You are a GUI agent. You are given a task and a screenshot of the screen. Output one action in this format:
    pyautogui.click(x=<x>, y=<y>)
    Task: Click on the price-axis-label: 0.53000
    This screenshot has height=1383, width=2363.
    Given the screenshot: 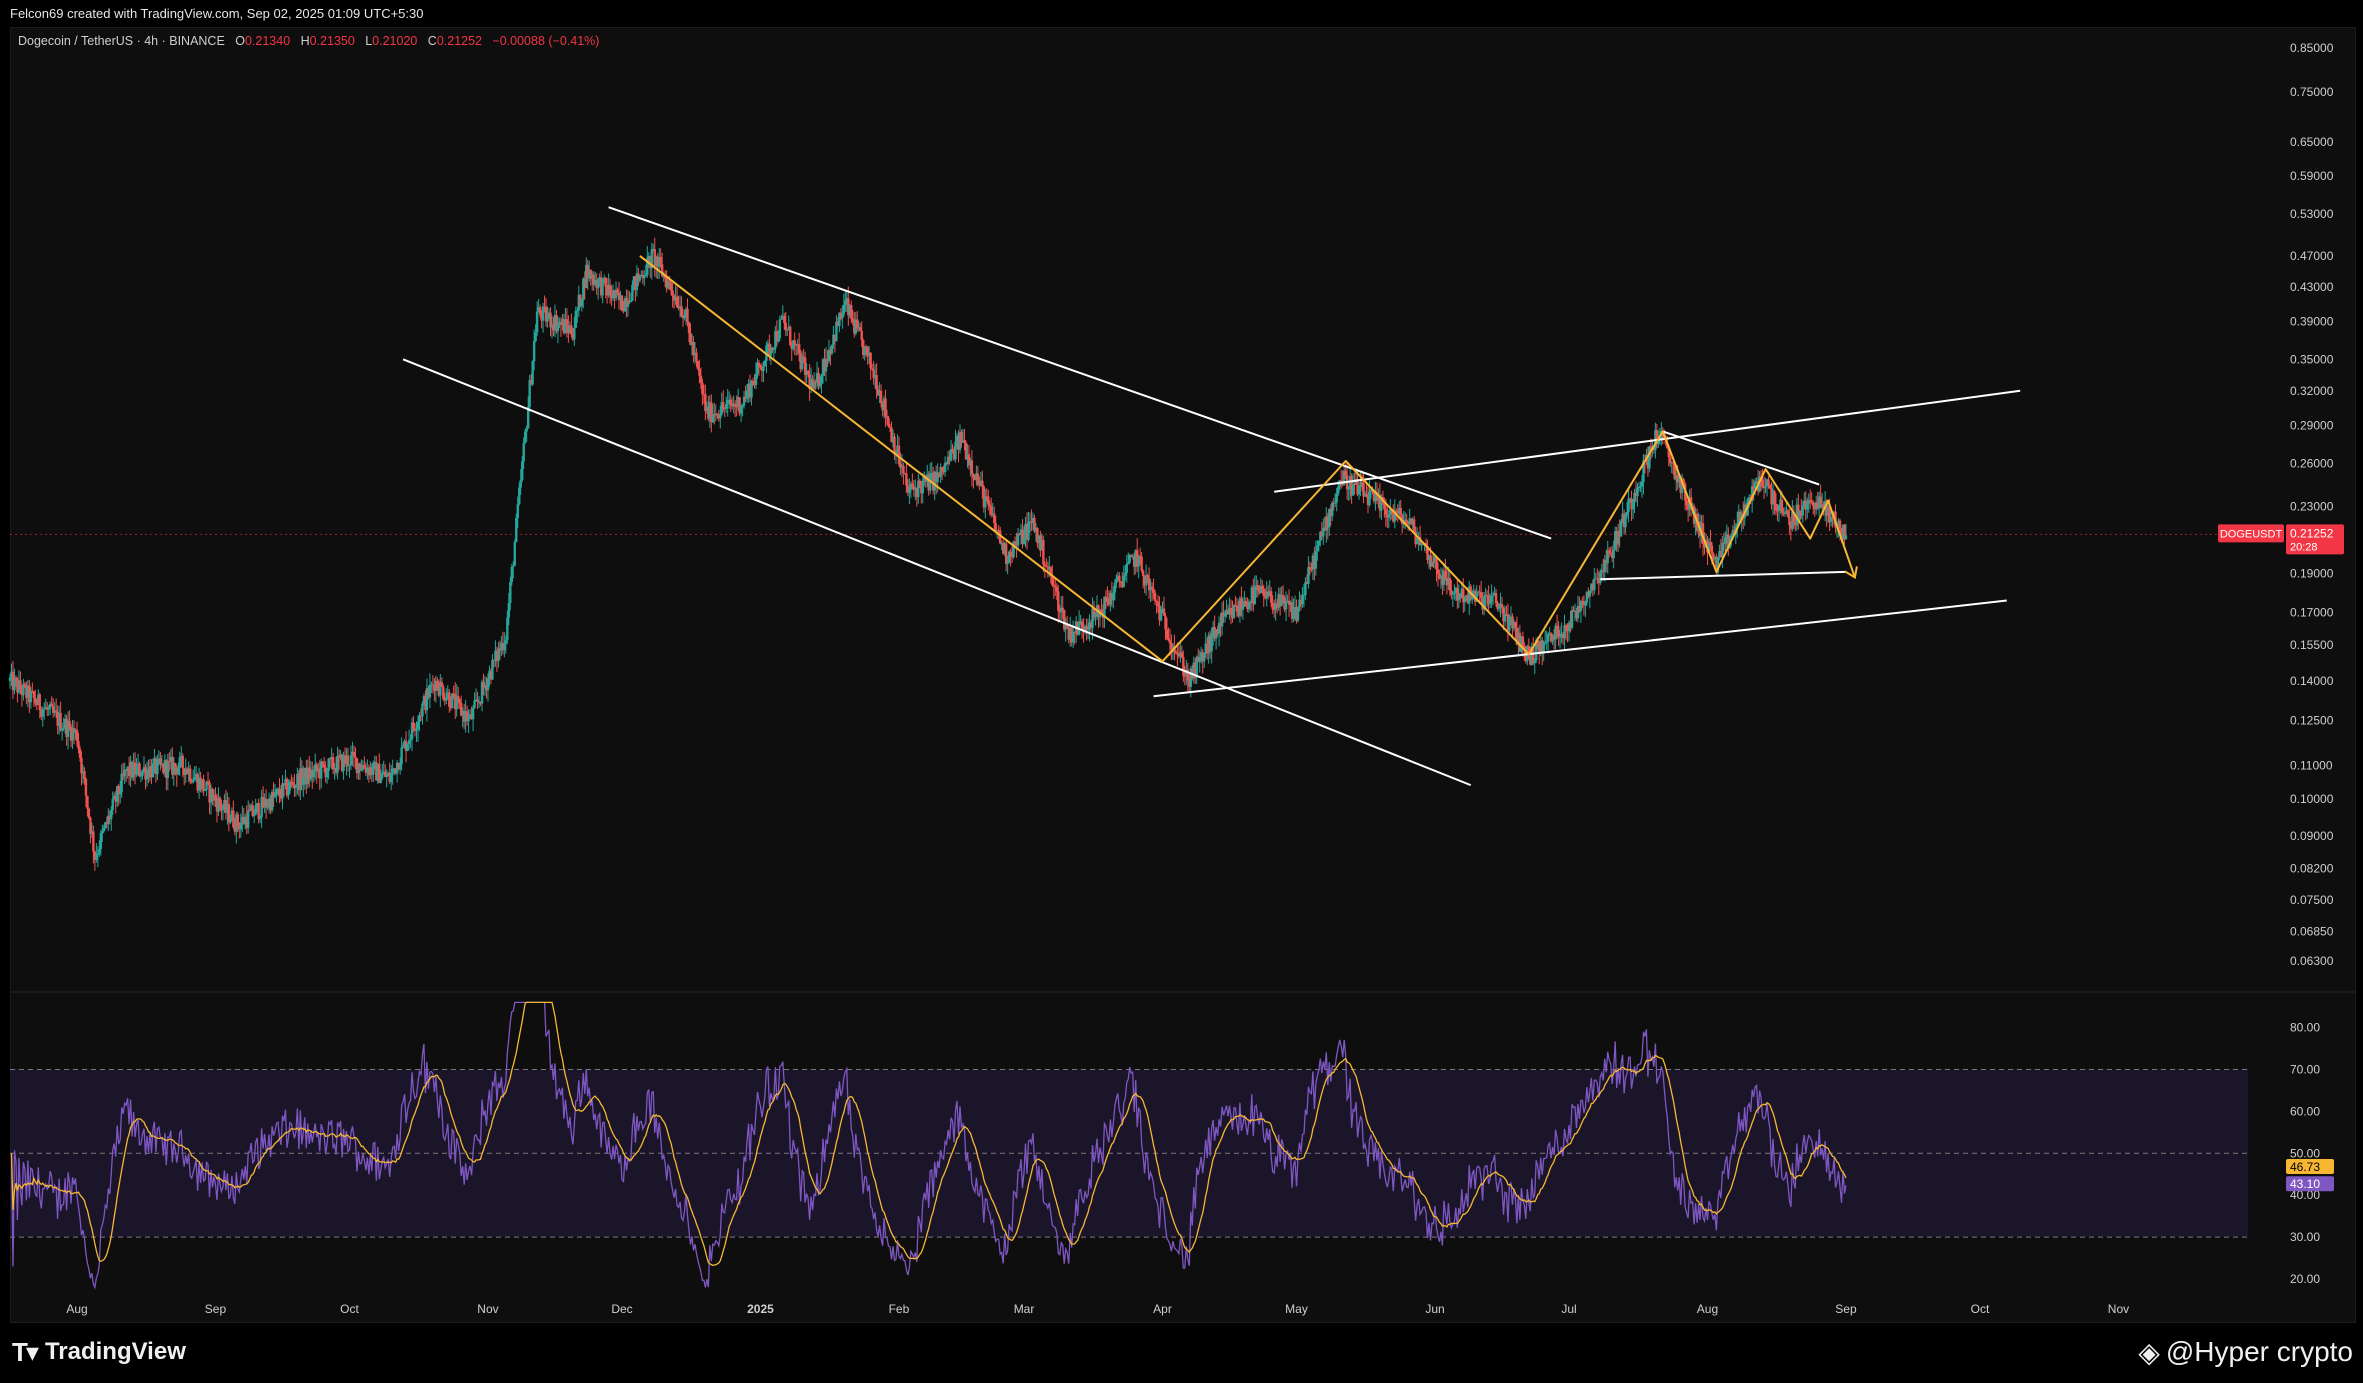 What is the action you would take?
    pyautogui.click(x=2312, y=214)
    